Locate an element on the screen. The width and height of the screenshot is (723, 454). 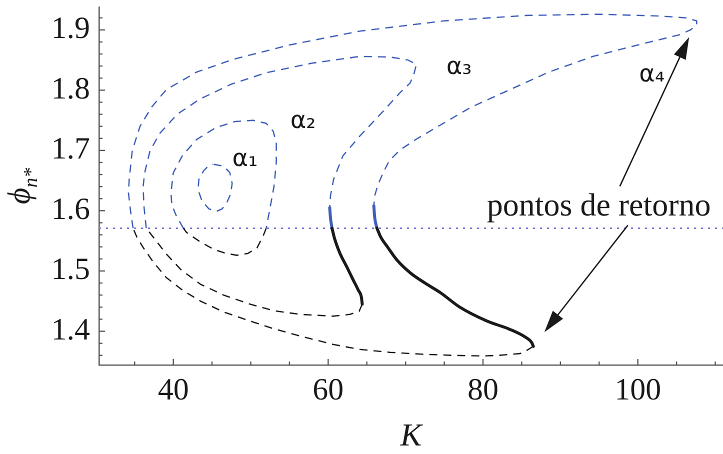
y-tick-label: 1.4 is located at coordinates (70, 328).